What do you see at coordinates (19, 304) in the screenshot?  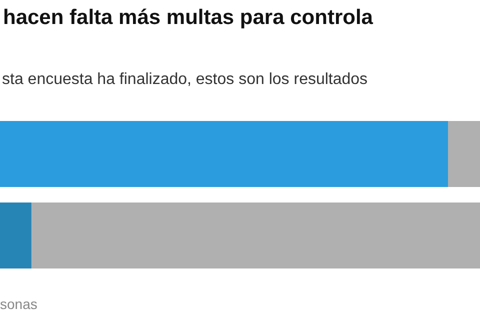 I see `text: sonas` at bounding box center [19, 304].